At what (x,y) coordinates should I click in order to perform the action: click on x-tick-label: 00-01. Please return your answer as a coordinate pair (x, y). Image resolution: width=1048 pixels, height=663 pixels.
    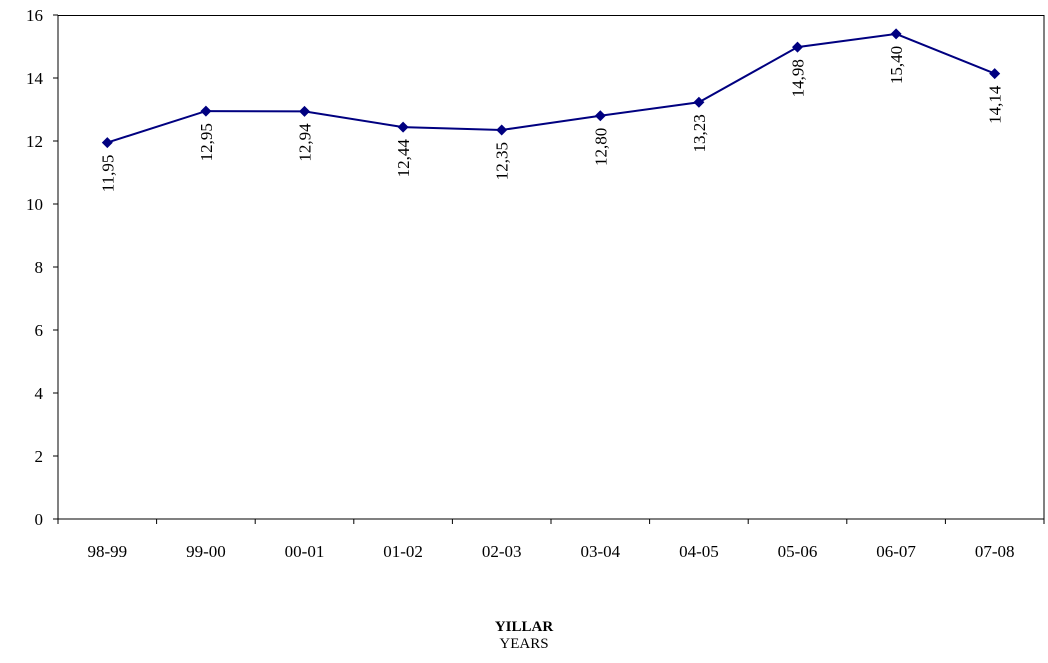
    Looking at the image, I should click on (305, 551).